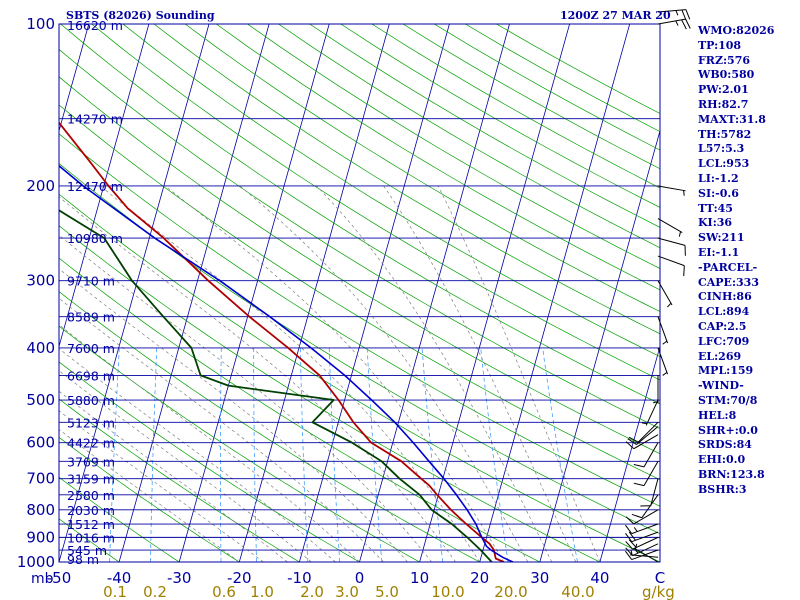 The image size is (800, 600). What do you see at coordinates (91, 400) in the screenshot?
I see `height-label: 5880 m` at bounding box center [91, 400].